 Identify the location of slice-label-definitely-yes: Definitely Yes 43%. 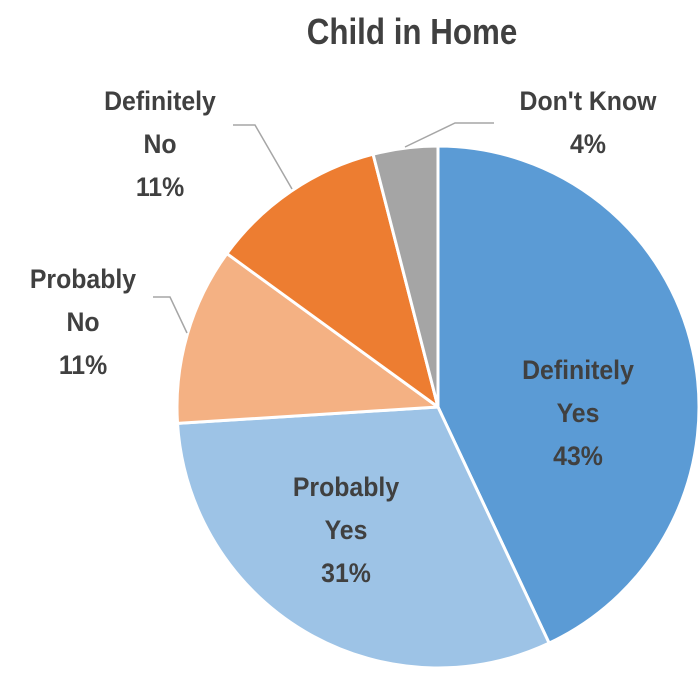
(578, 413).